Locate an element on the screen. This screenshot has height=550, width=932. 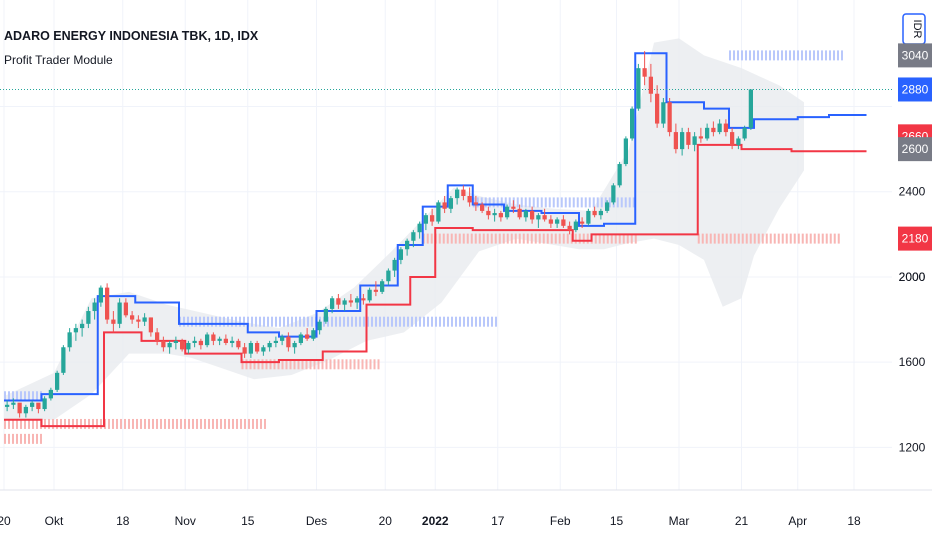
indicator-label: Profit Trader Module is located at coordinates (58, 60).